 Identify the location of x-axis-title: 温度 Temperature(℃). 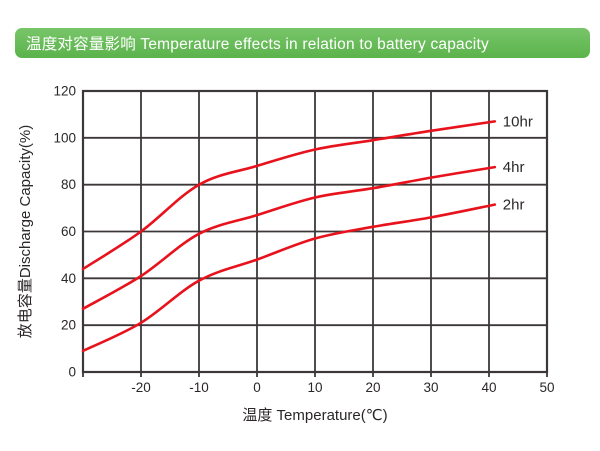
(314, 415).